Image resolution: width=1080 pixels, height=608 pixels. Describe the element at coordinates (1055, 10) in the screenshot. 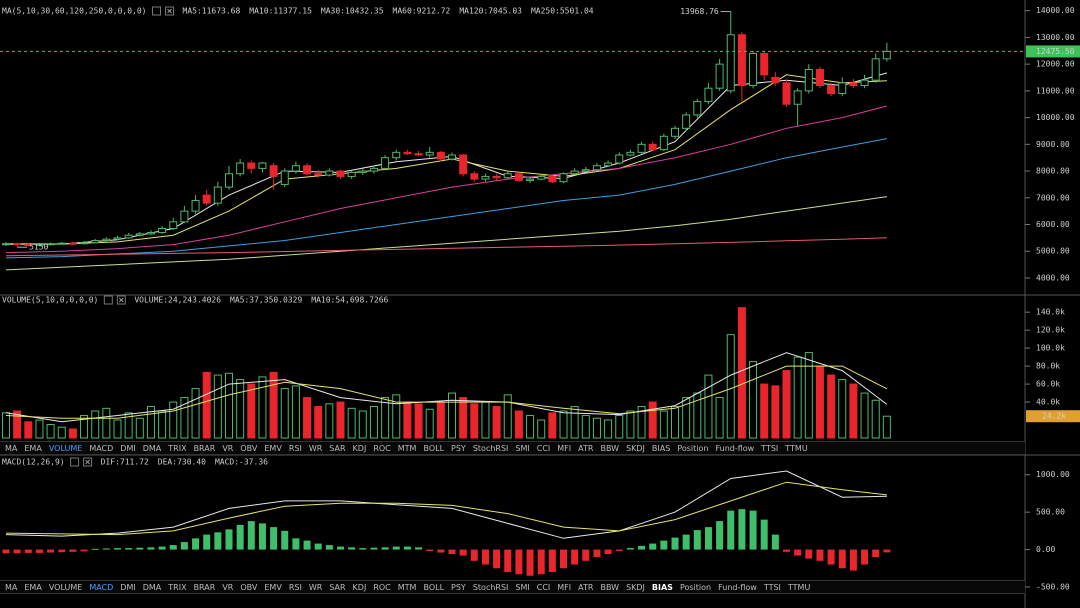

I see `y-tick-label: 14000.00` at that location.